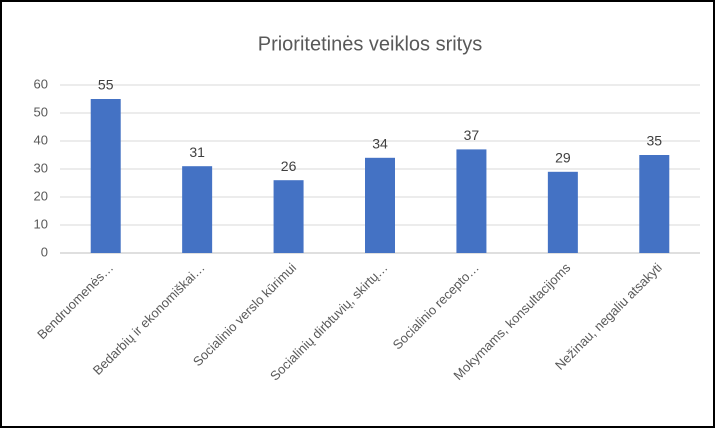 The height and width of the screenshot is (428, 715). I want to click on data-label: 26, so click(289, 166).